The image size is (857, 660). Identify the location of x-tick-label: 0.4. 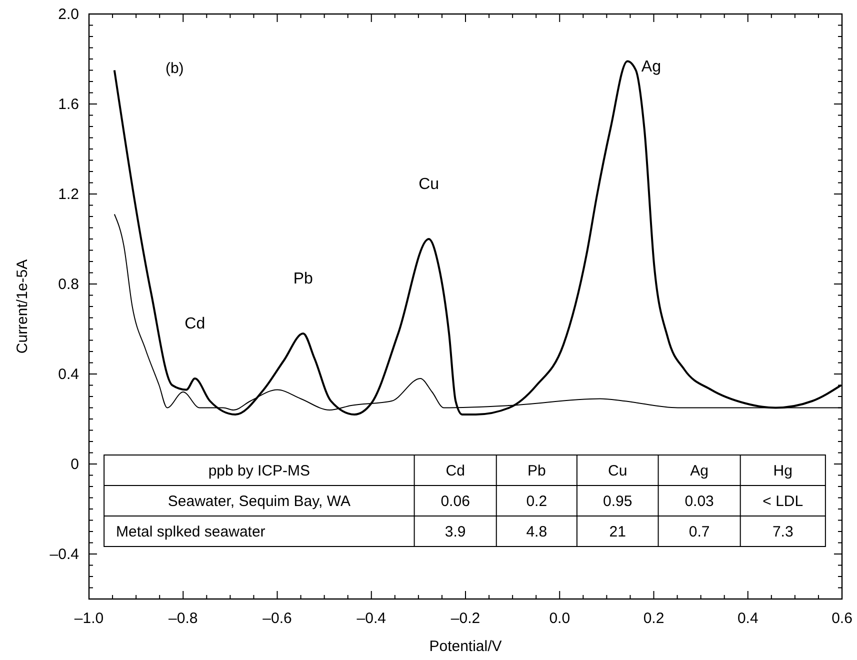
(747, 618).